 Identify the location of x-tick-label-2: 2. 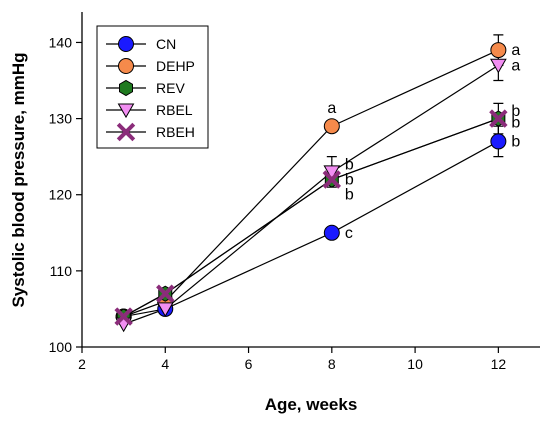
(82, 364).